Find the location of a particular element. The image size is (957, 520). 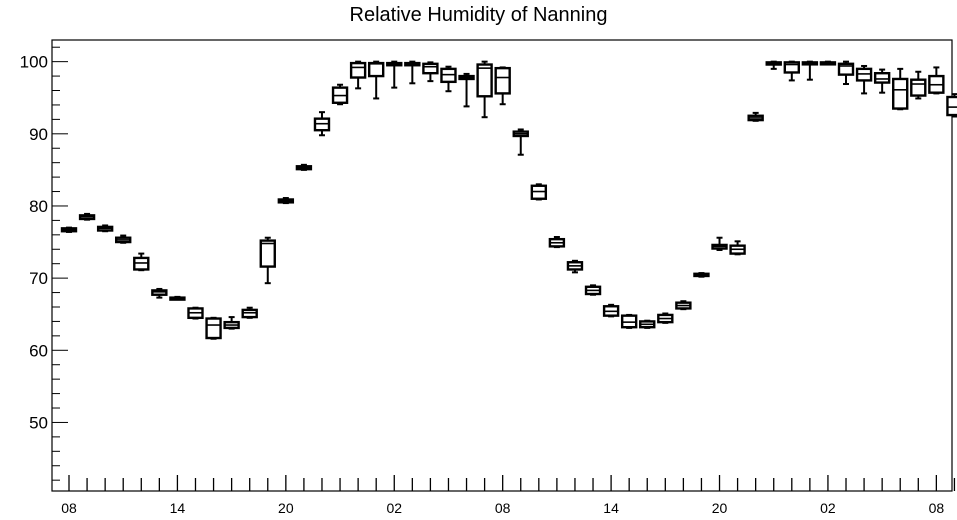

y-tick-label: 90 is located at coordinates (38, 134).